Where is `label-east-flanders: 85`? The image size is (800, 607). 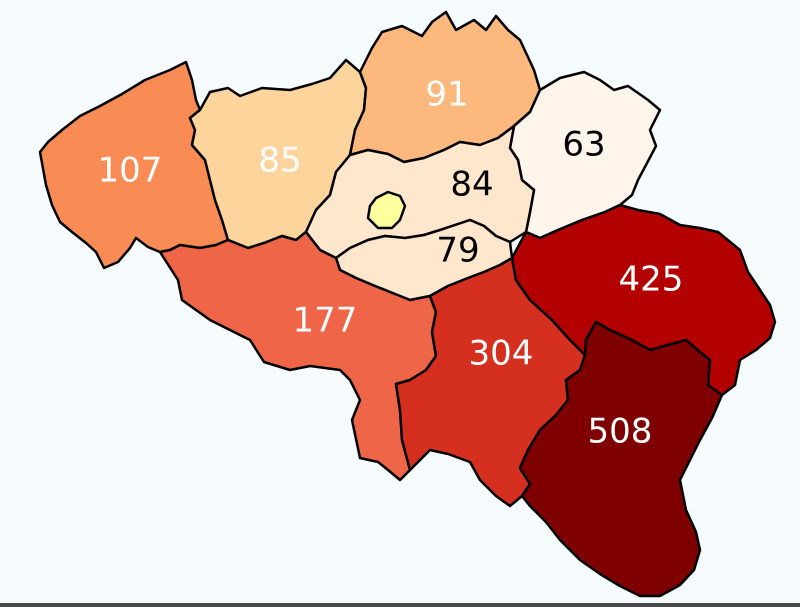 label-east-flanders: 85 is located at coordinates (279, 161).